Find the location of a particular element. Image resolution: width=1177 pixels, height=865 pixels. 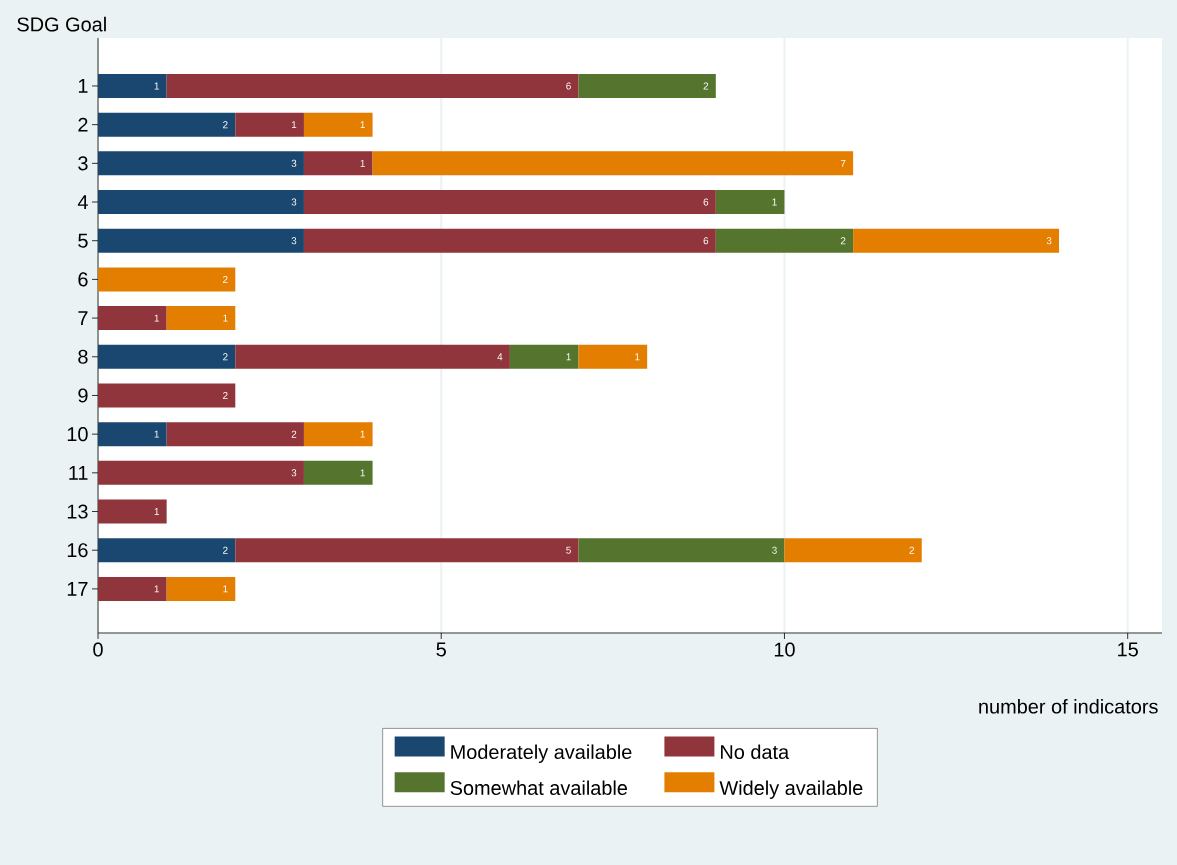

y-tick-label: 9 is located at coordinates (83, 395).